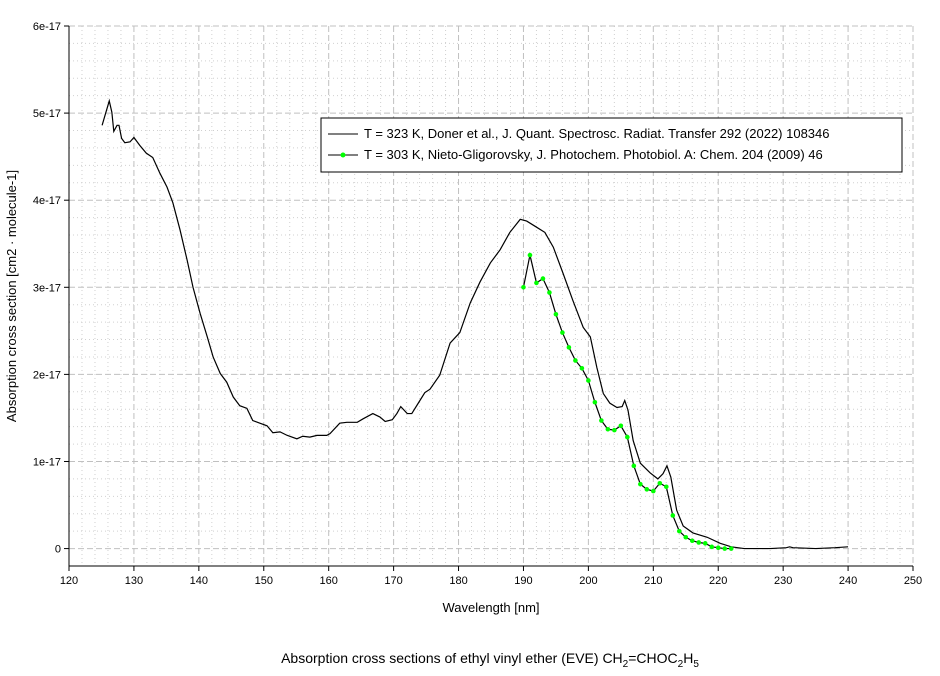 This screenshot has height=676, width=940. Describe the element at coordinates (69, 581) in the screenshot. I see `x-tick-label: 120` at that location.